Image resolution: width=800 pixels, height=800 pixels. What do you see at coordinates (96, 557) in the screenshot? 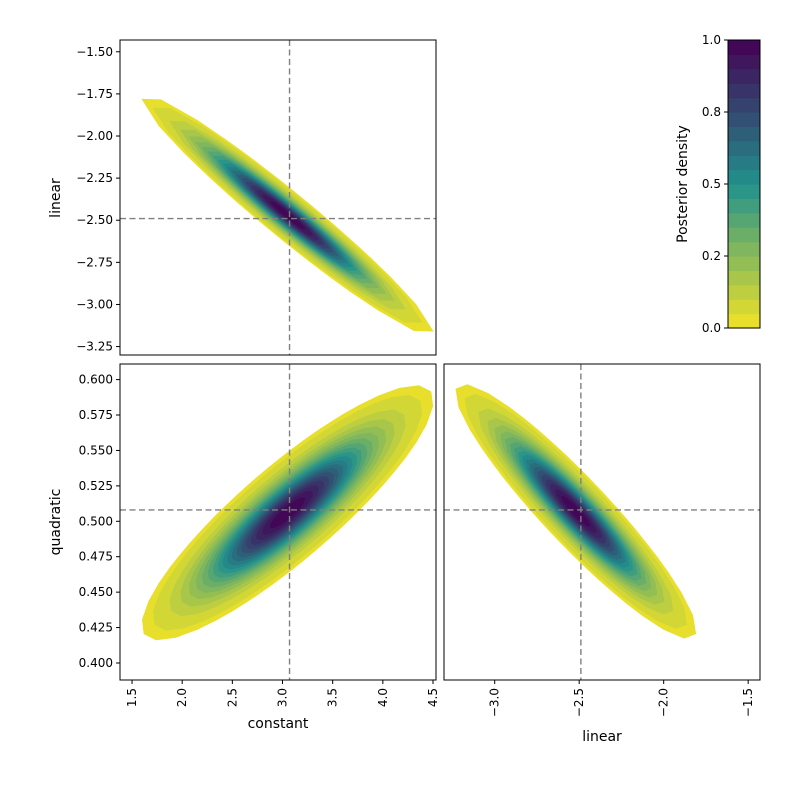
I see `ytick-label: 0.475` at bounding box center [96, 557].